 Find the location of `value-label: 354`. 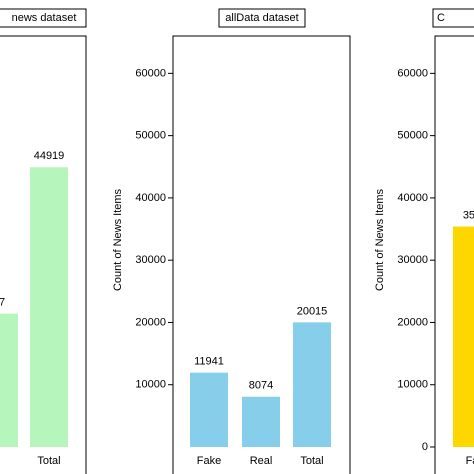

value-label: 354 is located at coordinates (468, 215).